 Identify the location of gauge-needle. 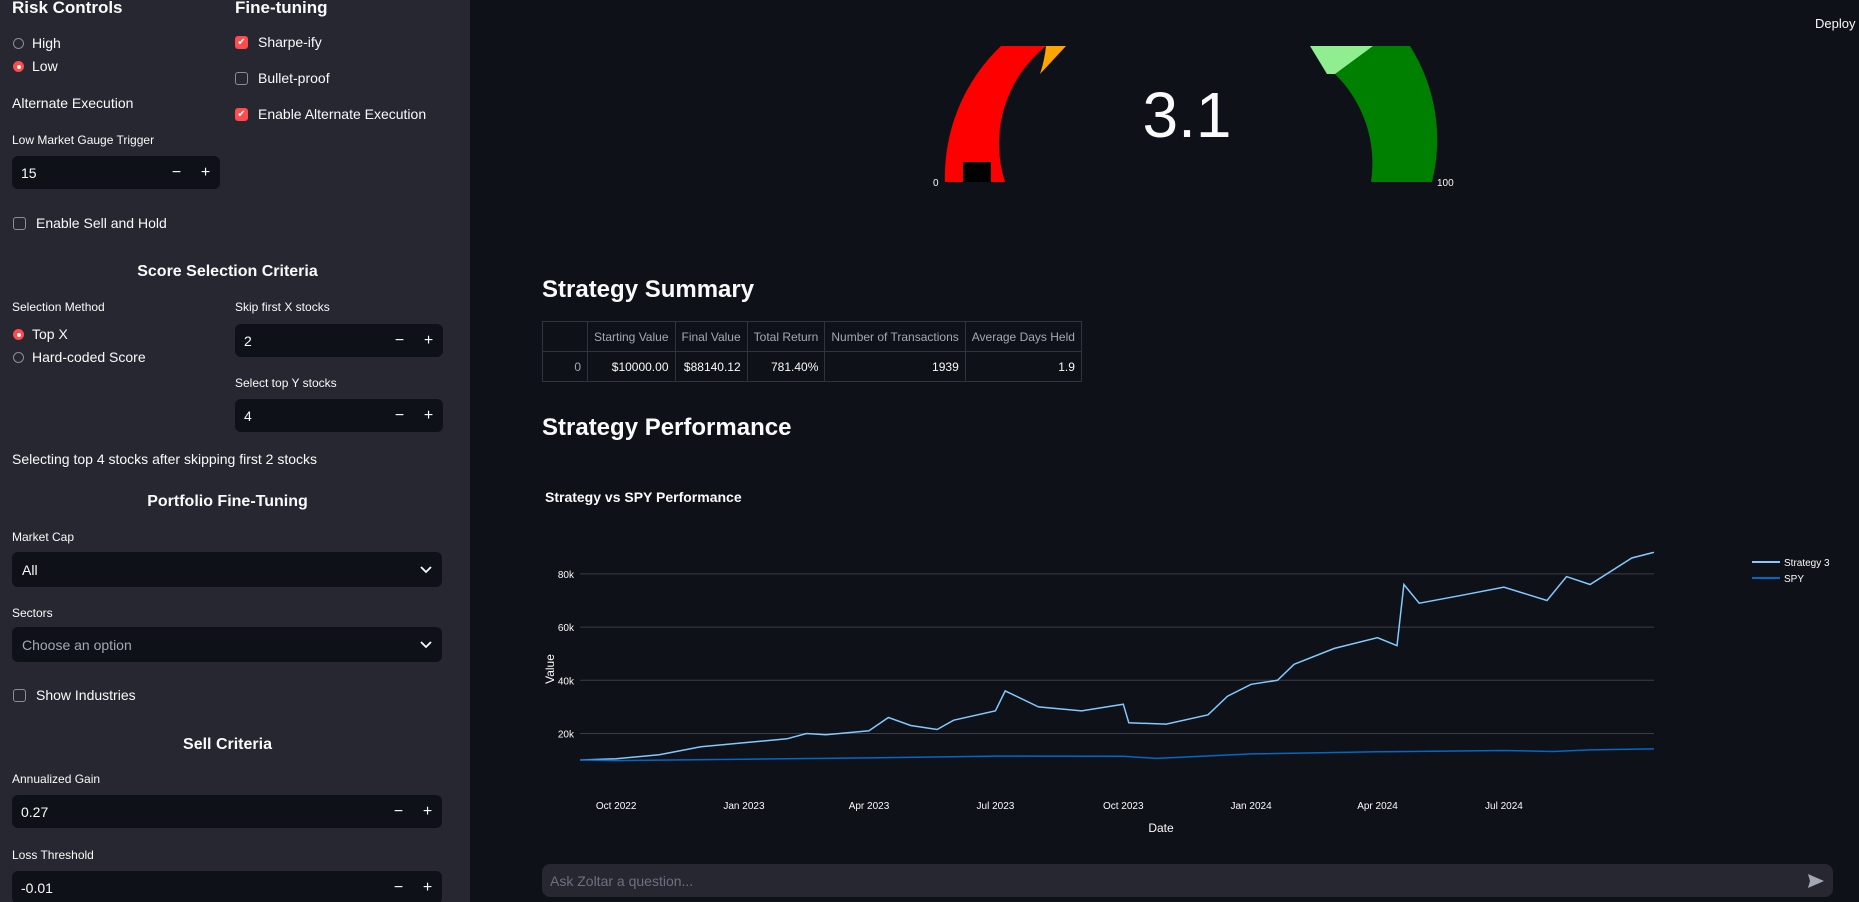
(977, 172).